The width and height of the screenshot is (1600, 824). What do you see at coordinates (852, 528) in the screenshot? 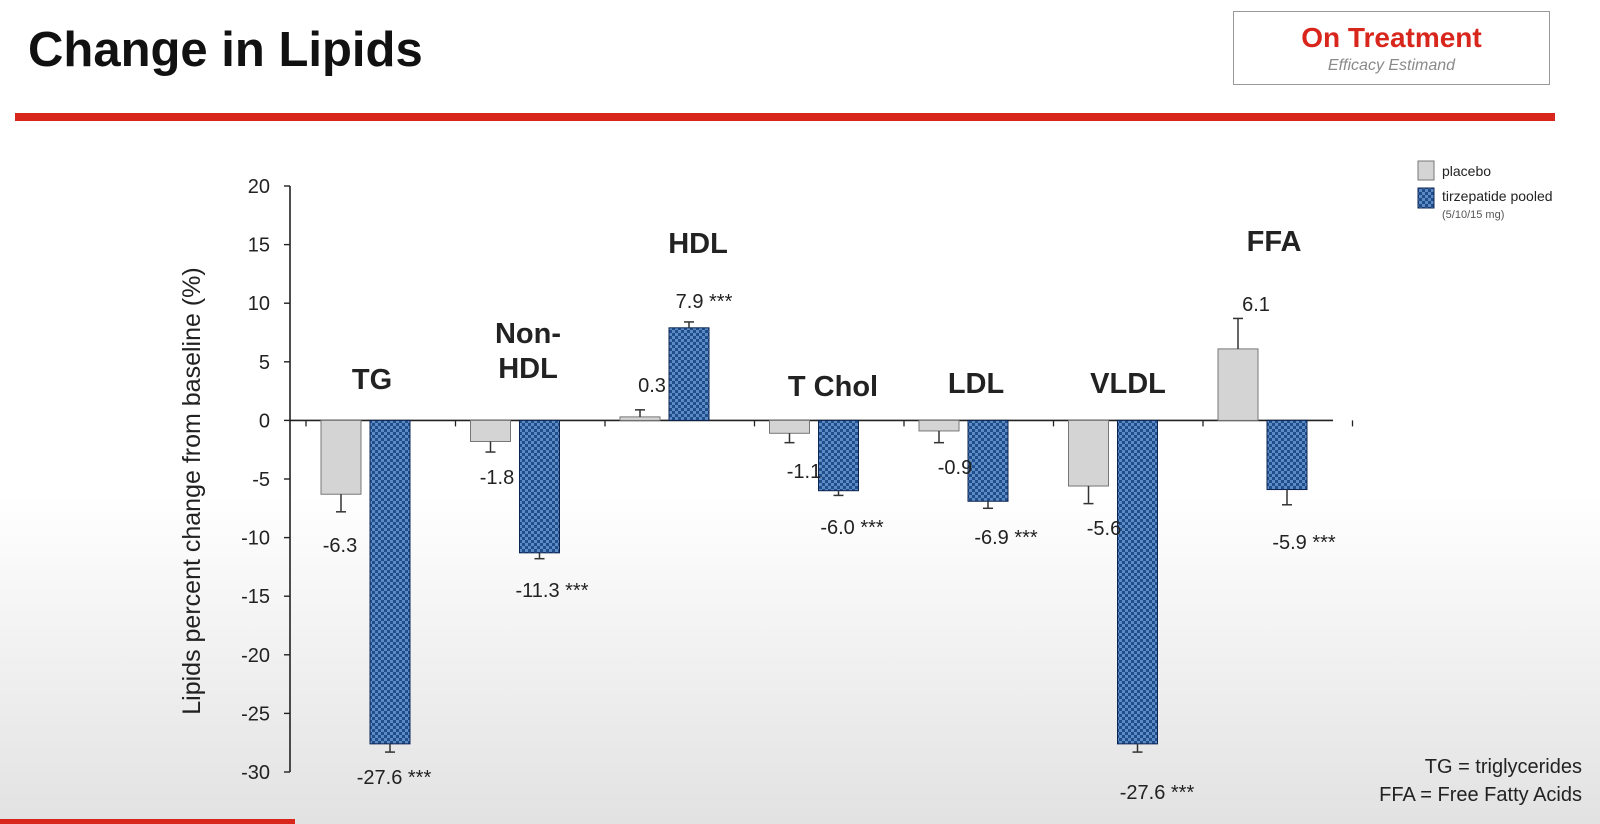
I see `value-label-tirzepatide: -6.0 ***` at bounding box center [852, 528].